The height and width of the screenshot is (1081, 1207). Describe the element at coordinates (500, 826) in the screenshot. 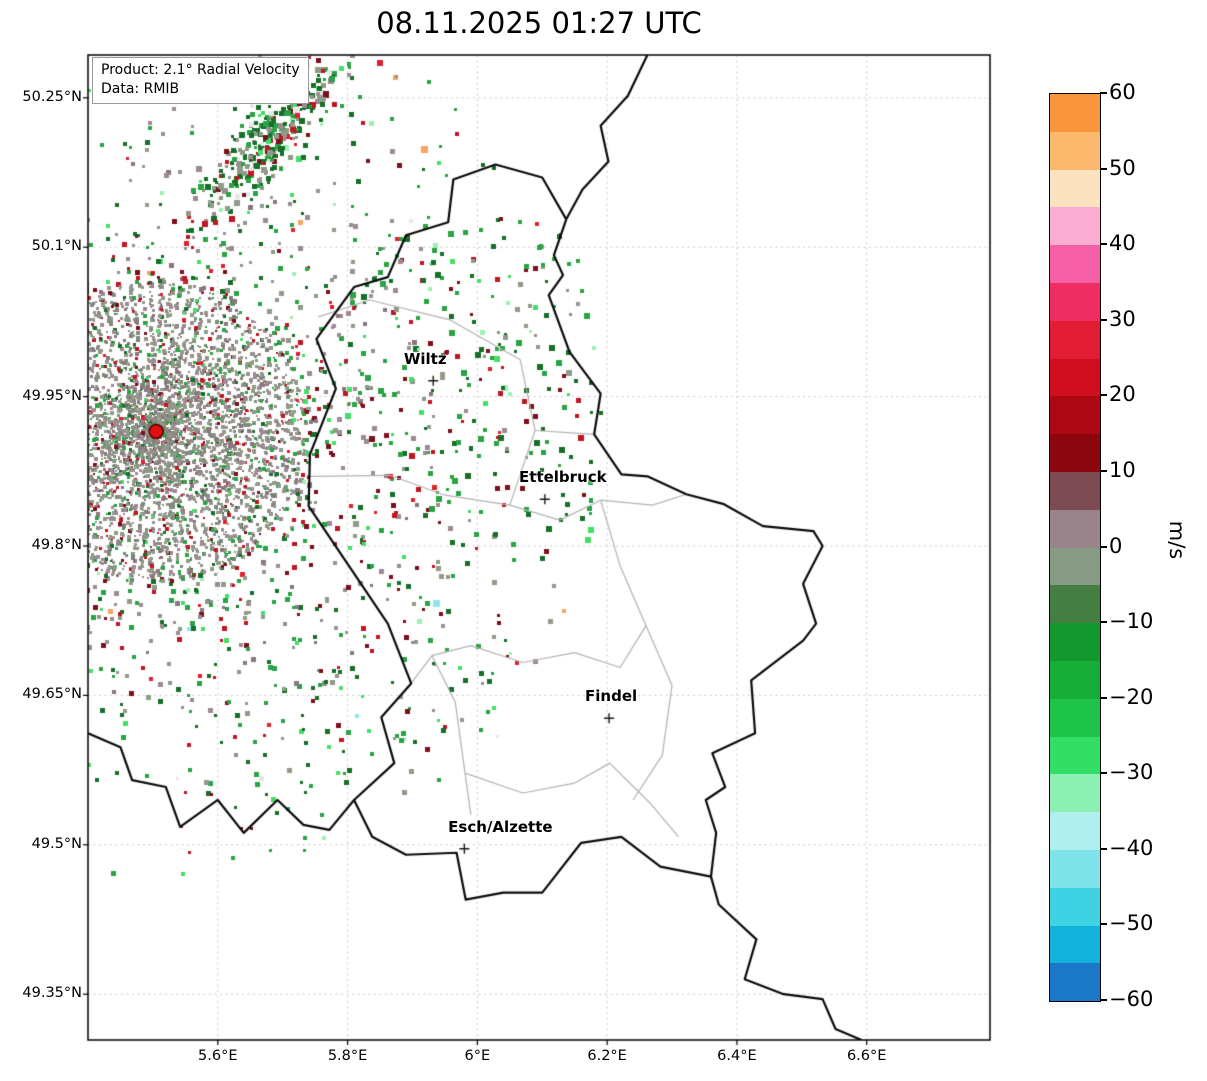

I see `city-label: Esch/Alzette` at that location.